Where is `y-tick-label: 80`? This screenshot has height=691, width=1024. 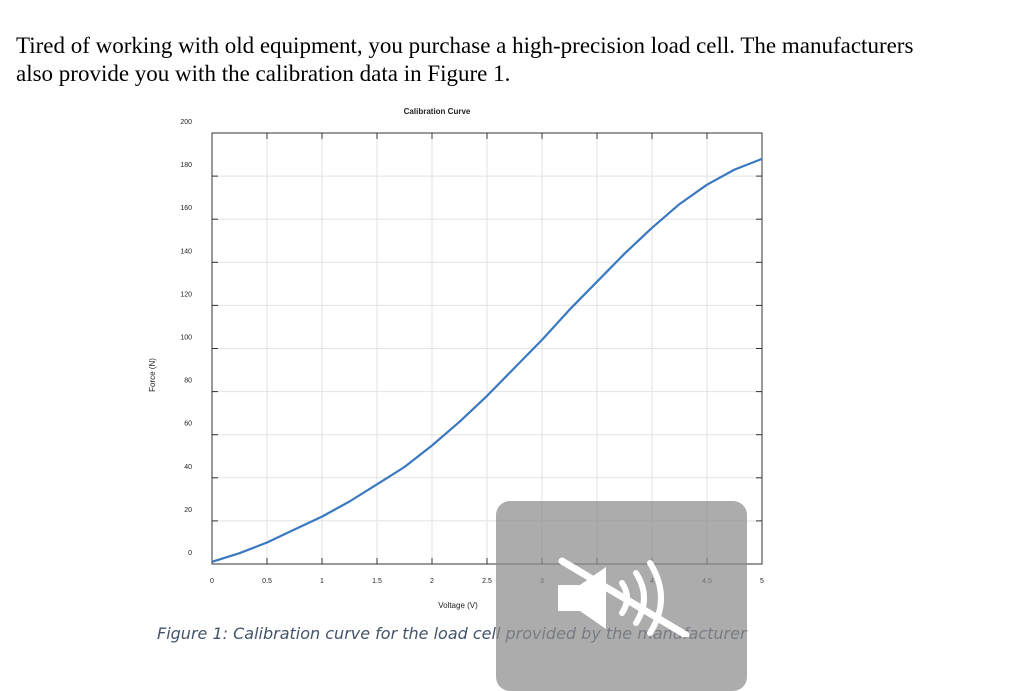 y-tick-label: 80 is located at coordinates (188, 381).